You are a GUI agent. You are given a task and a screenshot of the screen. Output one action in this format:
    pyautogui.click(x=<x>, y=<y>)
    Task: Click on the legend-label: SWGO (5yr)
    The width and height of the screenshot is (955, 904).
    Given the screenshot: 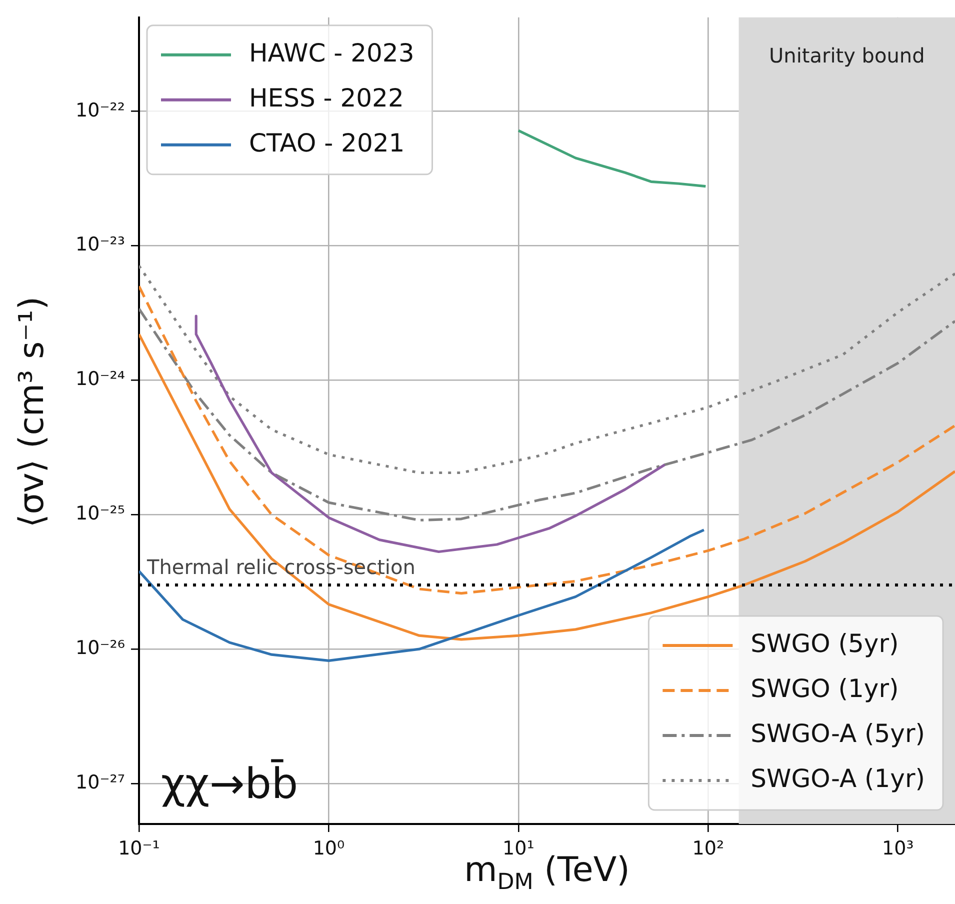 What is the action you would take?
    pyautogui.click(x=824, y=643)
    